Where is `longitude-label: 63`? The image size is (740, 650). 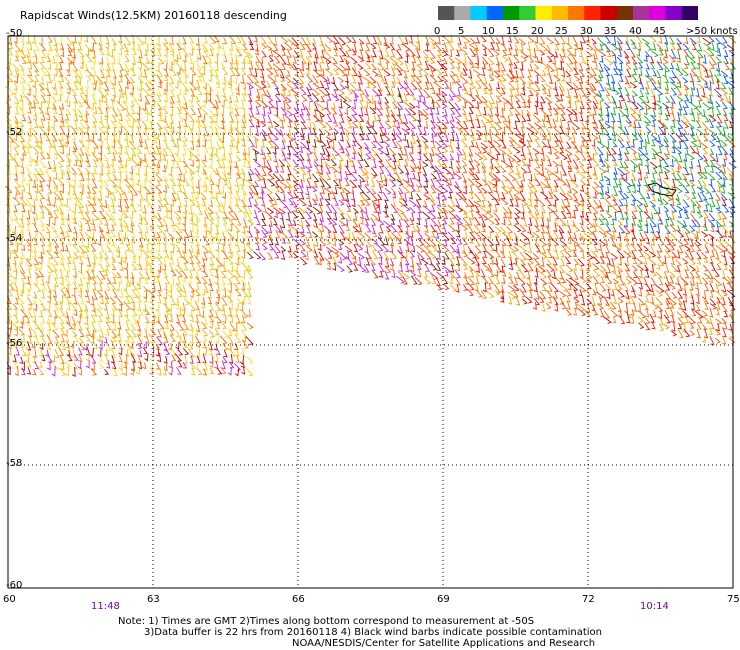
longitude-label: 63 is located at coordinates (153, 599).